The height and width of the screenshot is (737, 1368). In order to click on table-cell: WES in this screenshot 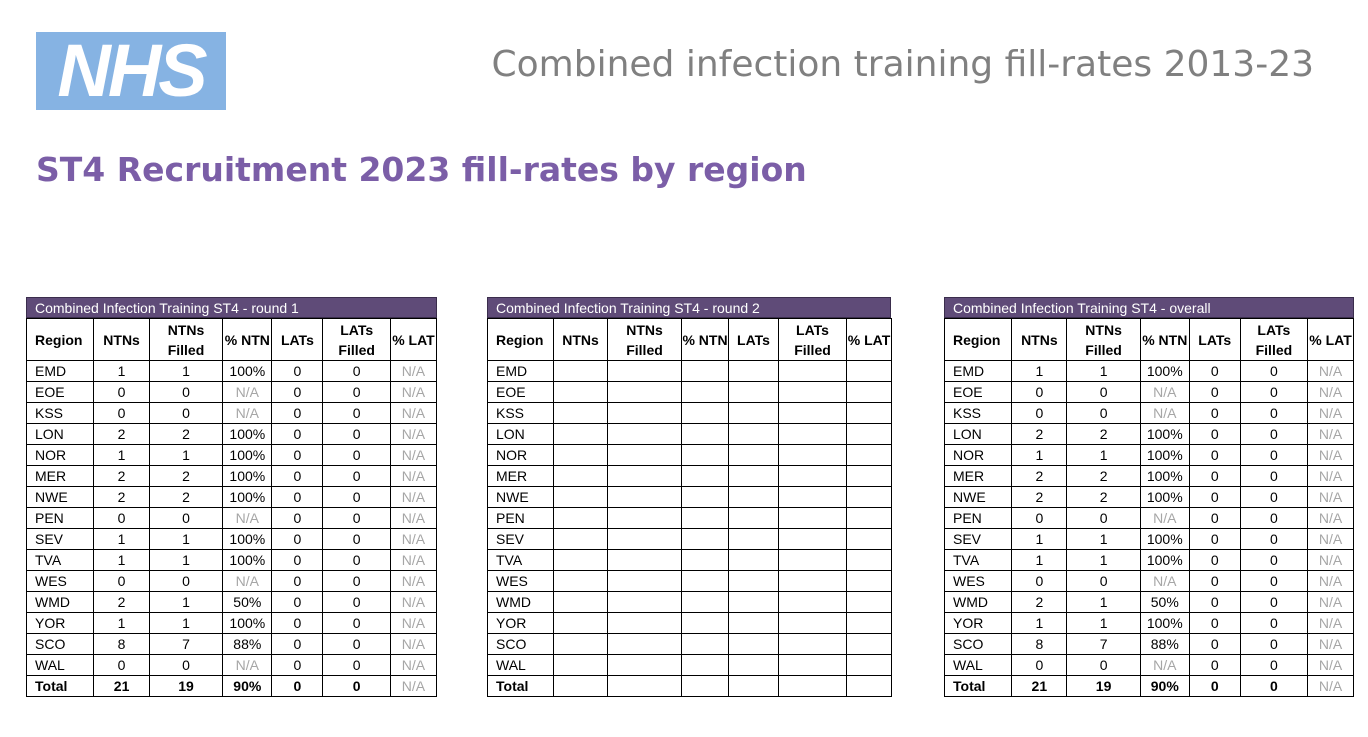, I will do `click(978, 581)`.